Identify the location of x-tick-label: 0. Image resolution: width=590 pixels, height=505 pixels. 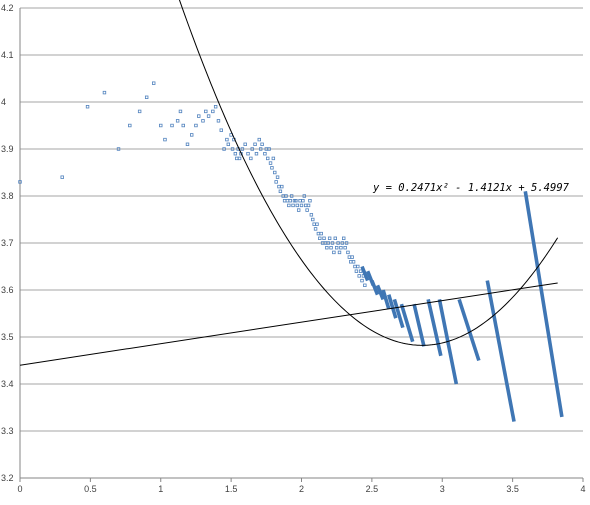
(19, 489).